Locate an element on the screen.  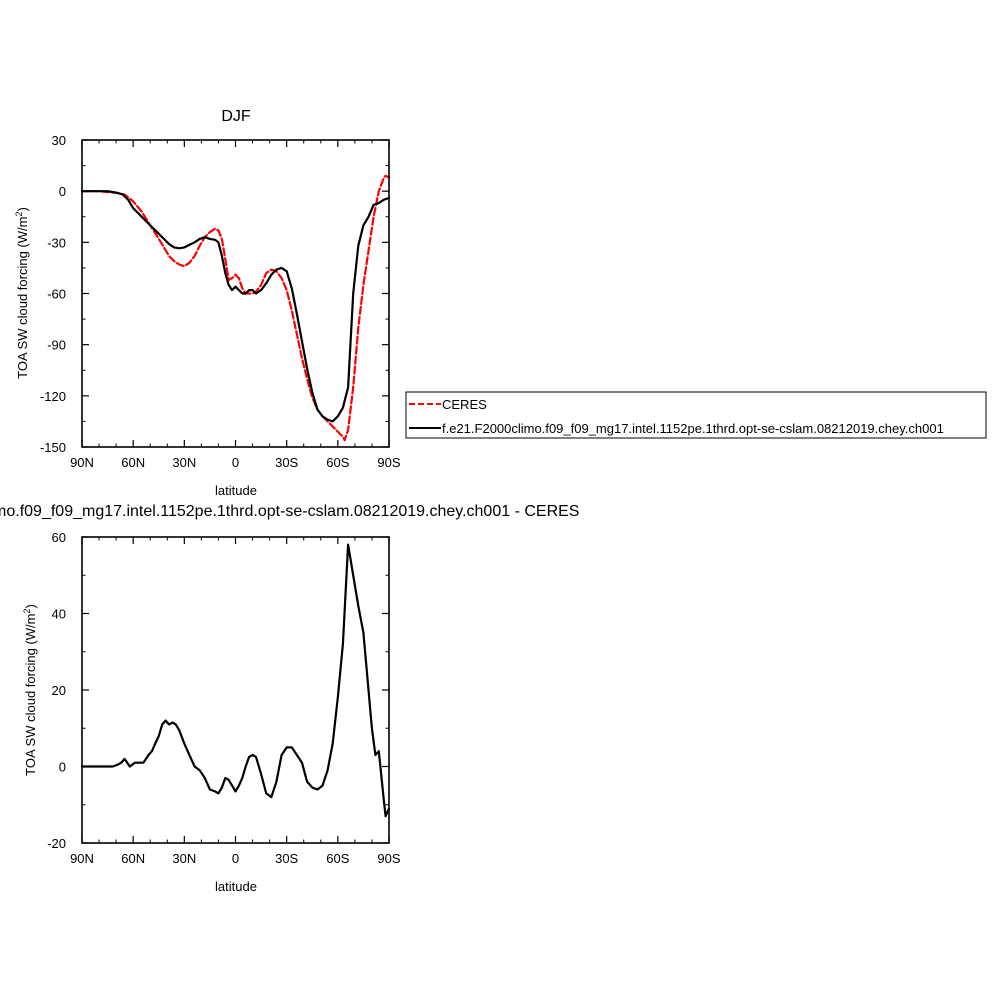
legend-ceres-label: CERES is located at coordinates (464, 404).